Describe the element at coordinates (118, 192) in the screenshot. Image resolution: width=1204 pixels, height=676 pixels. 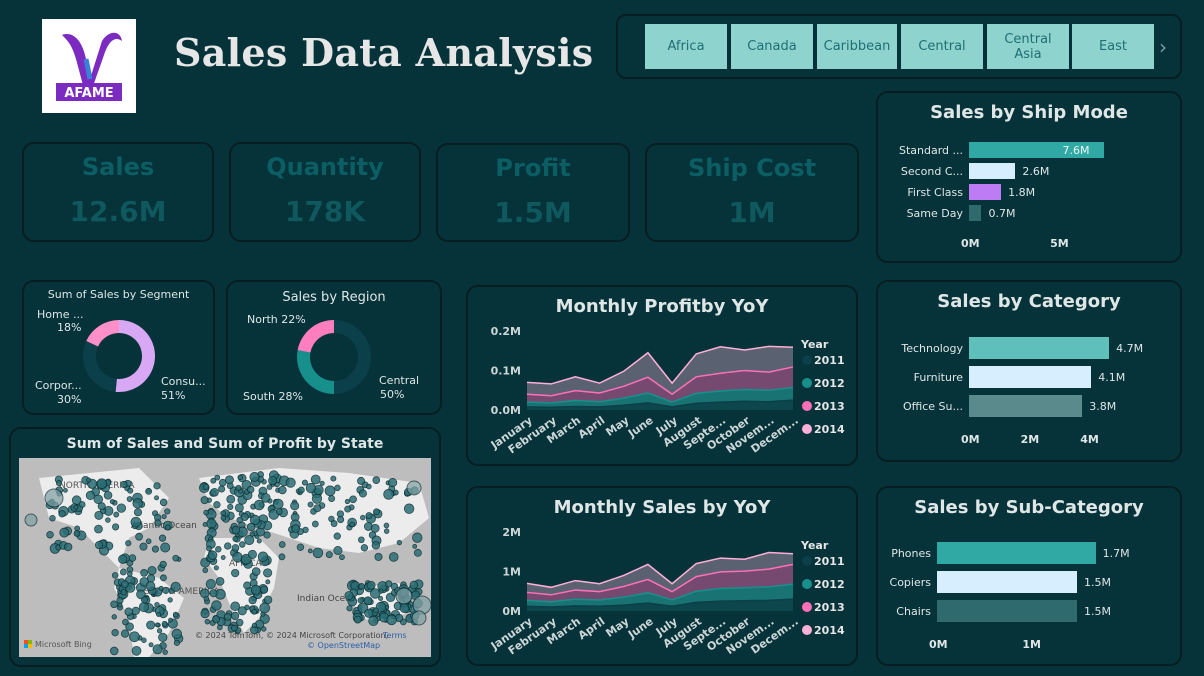
I see `kpi-sales: Sales 12.6M` at that location.